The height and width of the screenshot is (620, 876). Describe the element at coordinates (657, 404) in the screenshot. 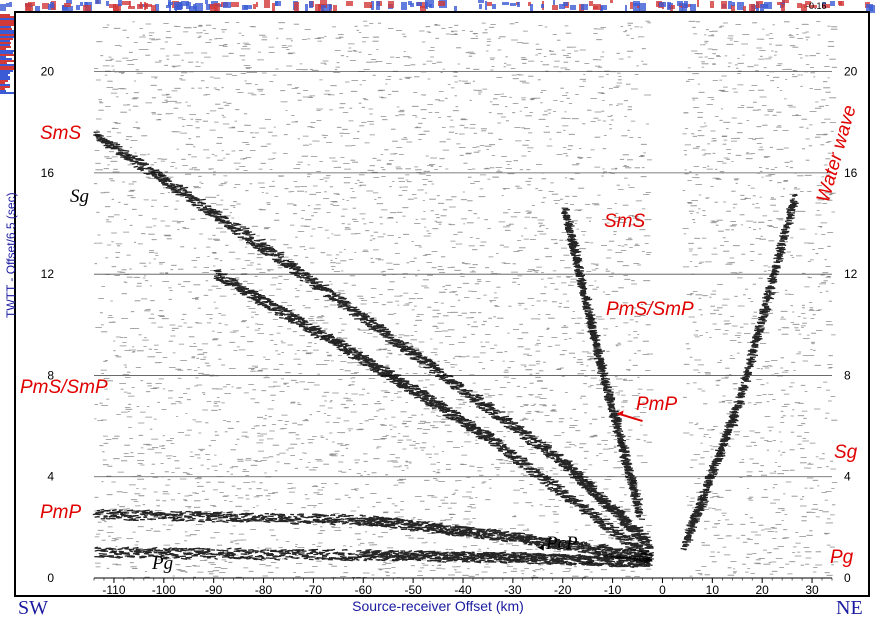

I see `label-pmp-mid: PmP` at that location.